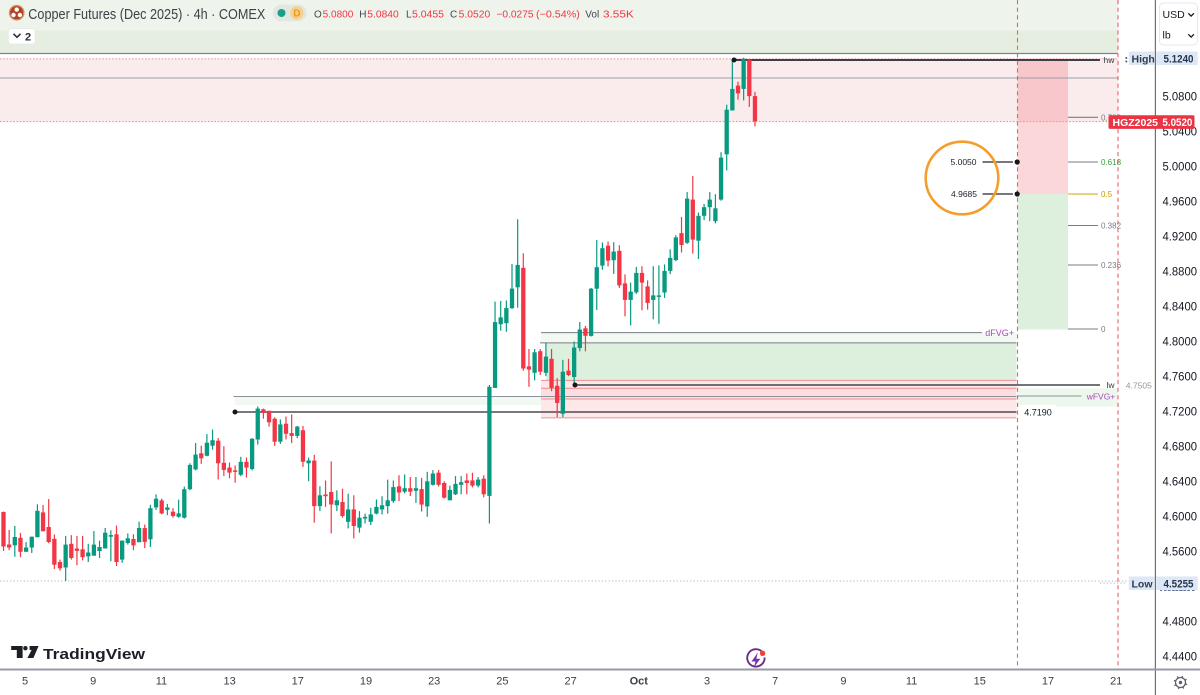 This screenshot has height=695, width=1200. Describe the element at coordinates (980, 682) in the screenshot. I see `svg-text: 15` at that location.